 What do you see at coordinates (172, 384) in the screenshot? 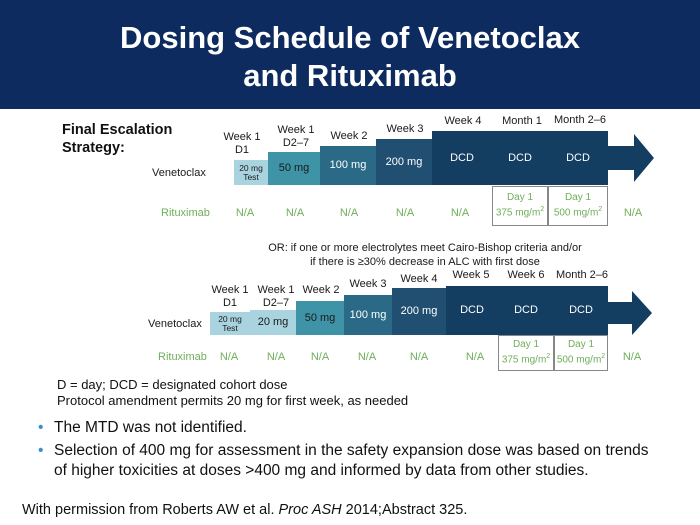
I see `footnote-abbreviations: D = day; DCD = designated cohort dose` at bounding box center [172, 384].